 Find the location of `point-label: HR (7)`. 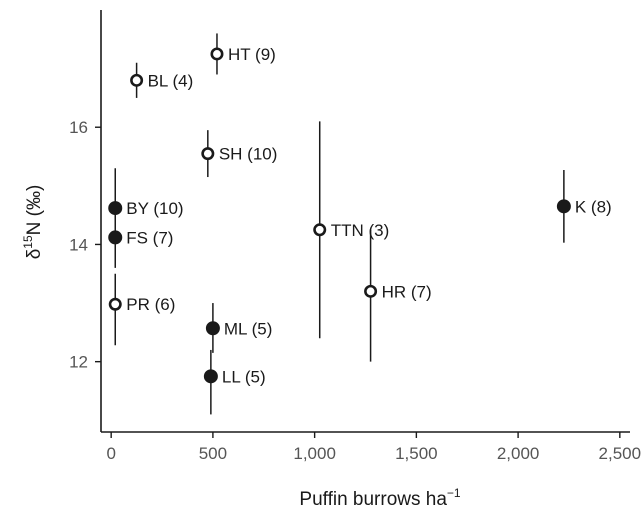

point-label: HR (7) is located at coordinates (407, 291).